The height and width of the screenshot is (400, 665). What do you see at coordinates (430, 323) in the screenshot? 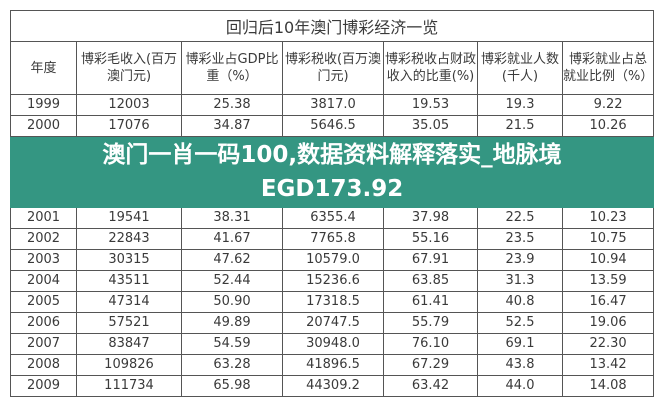
I see `table-cell: 55.79` at bounding box center [430, 323].